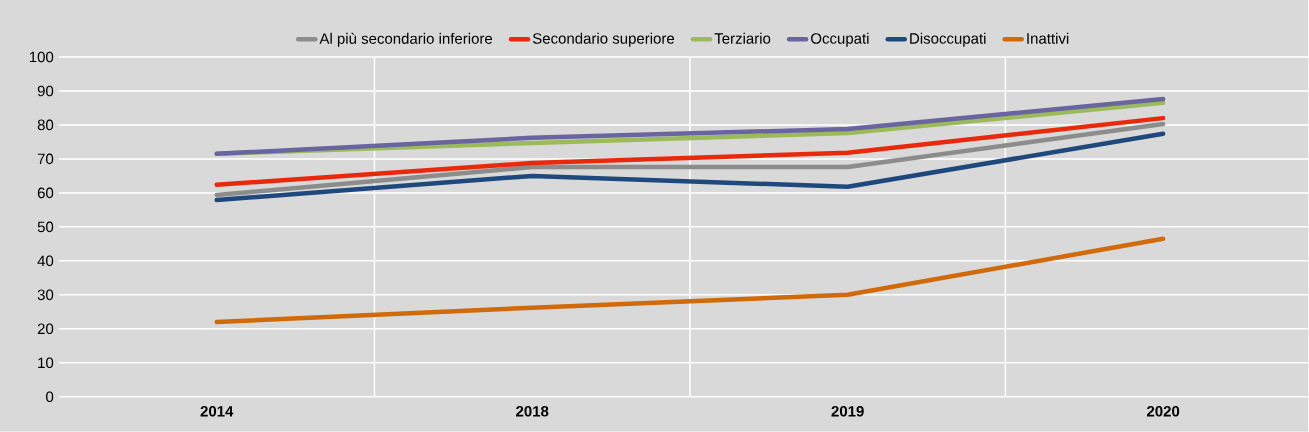 This screenshot has height=432, width=1309. Describe the element at coordinates (45, 329) in the screenshot. I see `y-tick-label: 20` at that location.